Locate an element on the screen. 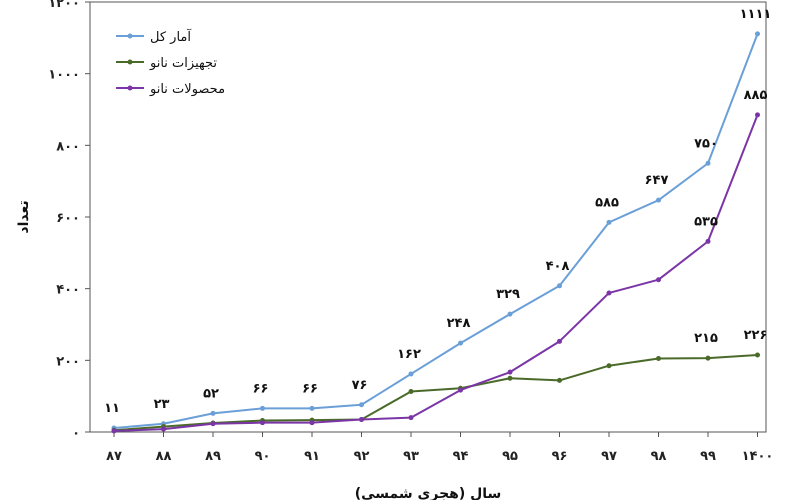 The image size is (806, 500). x-tick-label: ۹۹ is located at coordinates (708, 456).